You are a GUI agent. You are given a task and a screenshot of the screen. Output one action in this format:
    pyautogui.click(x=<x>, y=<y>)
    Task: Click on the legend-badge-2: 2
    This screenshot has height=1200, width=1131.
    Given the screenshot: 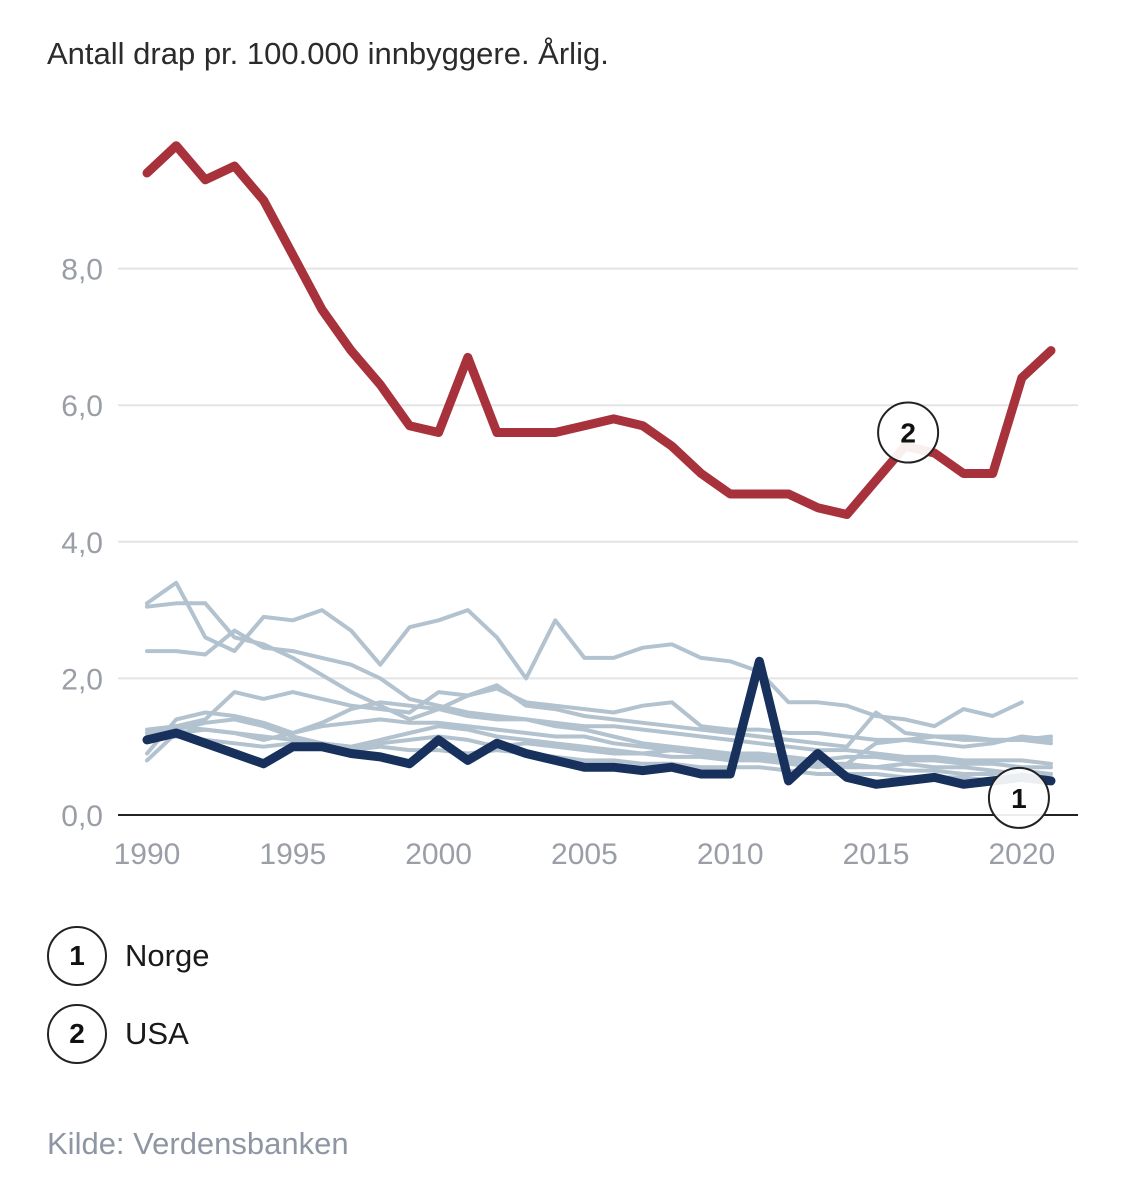 What is the action you would take?
    pyautogui.click(x=77, y=1034)
    